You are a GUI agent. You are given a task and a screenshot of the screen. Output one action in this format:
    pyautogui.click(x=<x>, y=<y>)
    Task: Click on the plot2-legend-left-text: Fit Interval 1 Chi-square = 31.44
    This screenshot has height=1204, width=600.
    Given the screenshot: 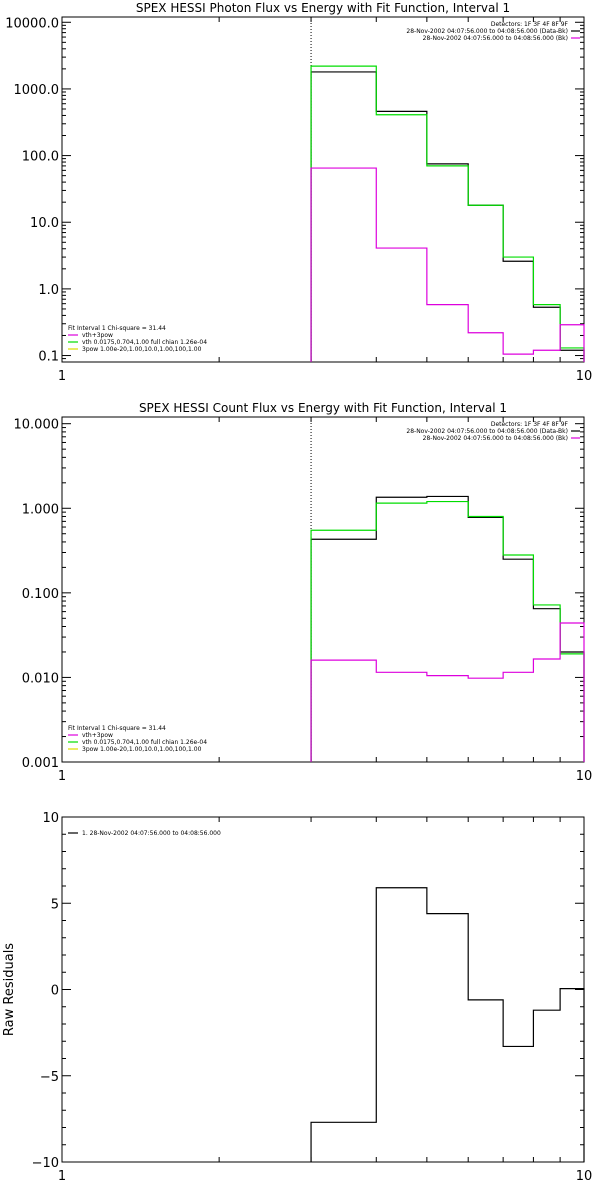 What is the action you would take?
    pyautogui.click(x=117, y=728)
    